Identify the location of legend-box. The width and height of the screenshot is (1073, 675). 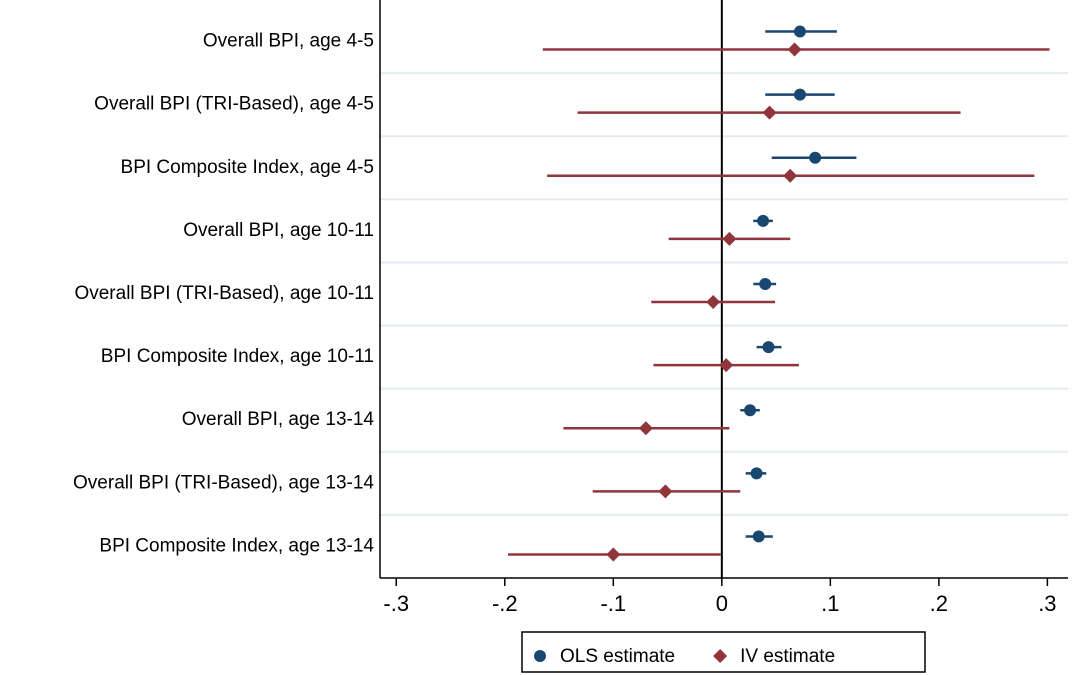
(723, 652).